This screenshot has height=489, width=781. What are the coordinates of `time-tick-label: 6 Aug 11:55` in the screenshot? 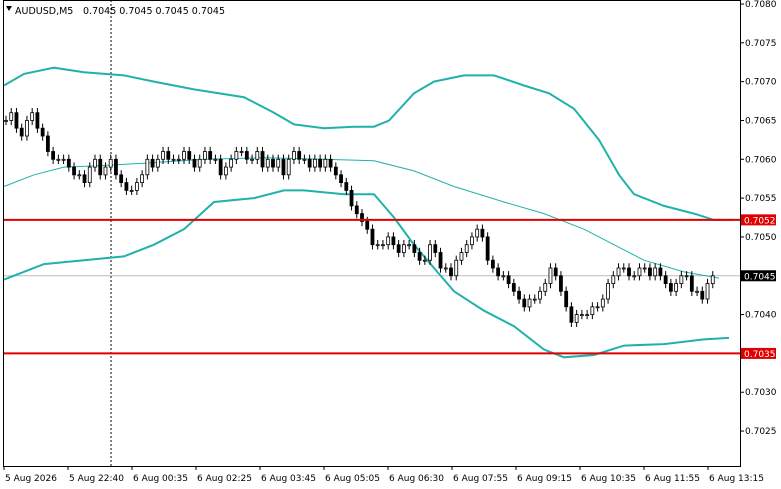 It's located at (672, 479).